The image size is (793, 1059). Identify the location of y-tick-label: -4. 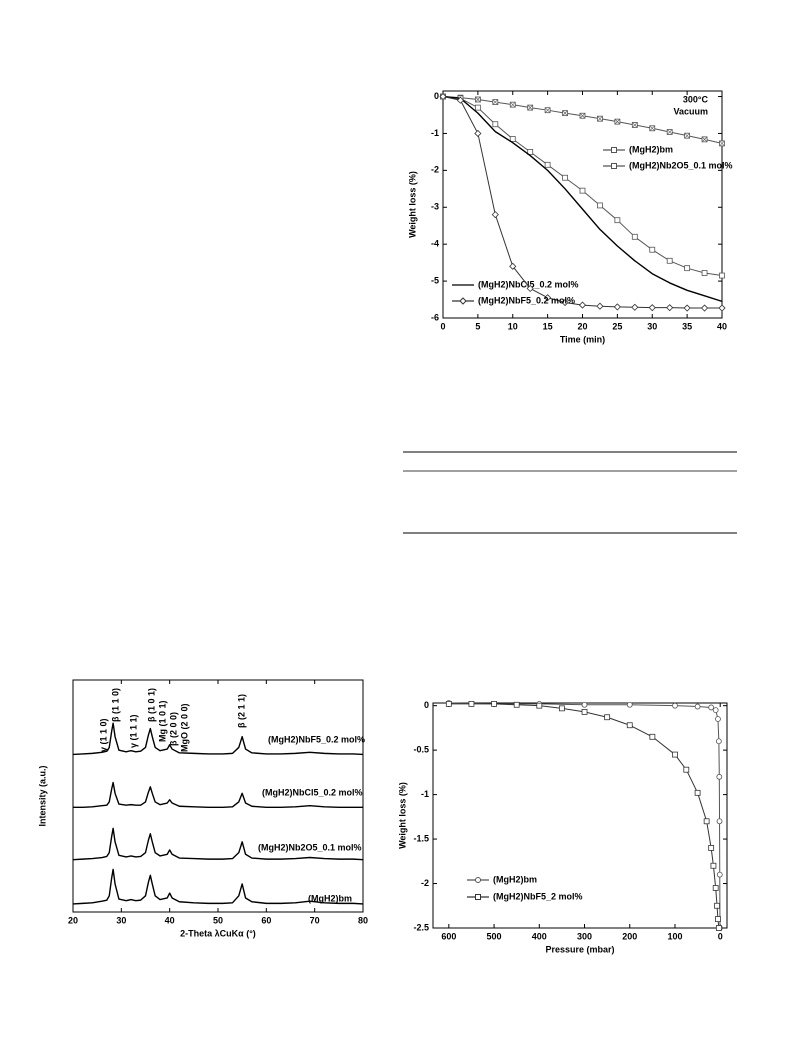
(435, 244).